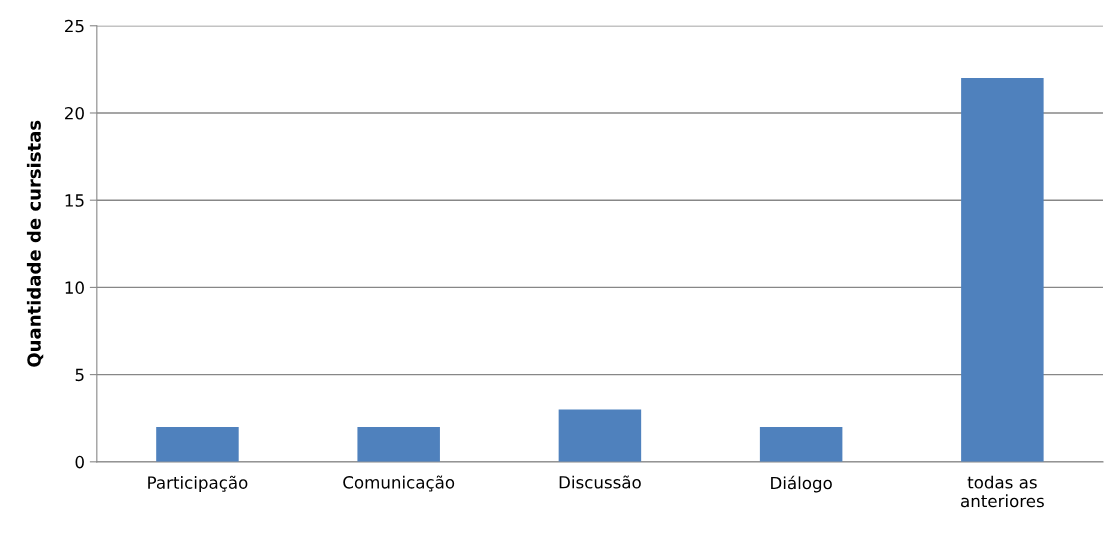  Describe the element at coordinates (1002, 491) in the screenshot. I see `x-tick-label: todas as anteriores` at that location.